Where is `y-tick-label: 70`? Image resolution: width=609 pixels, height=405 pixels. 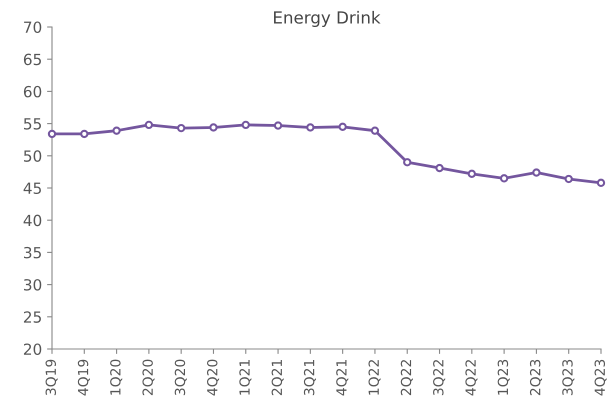 y-tick-label: 70 is located at coordinates (33, 27).